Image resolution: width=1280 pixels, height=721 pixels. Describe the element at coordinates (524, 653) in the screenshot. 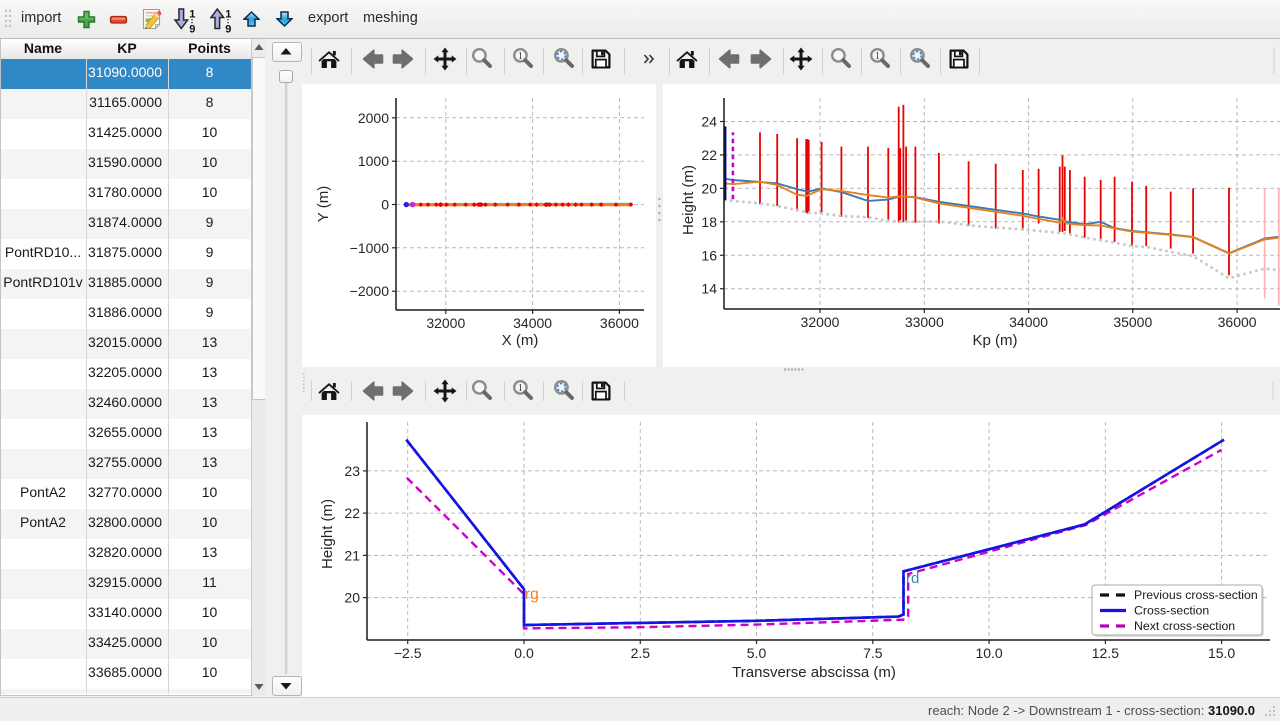

I see `svg-text: 0.0` at that location.